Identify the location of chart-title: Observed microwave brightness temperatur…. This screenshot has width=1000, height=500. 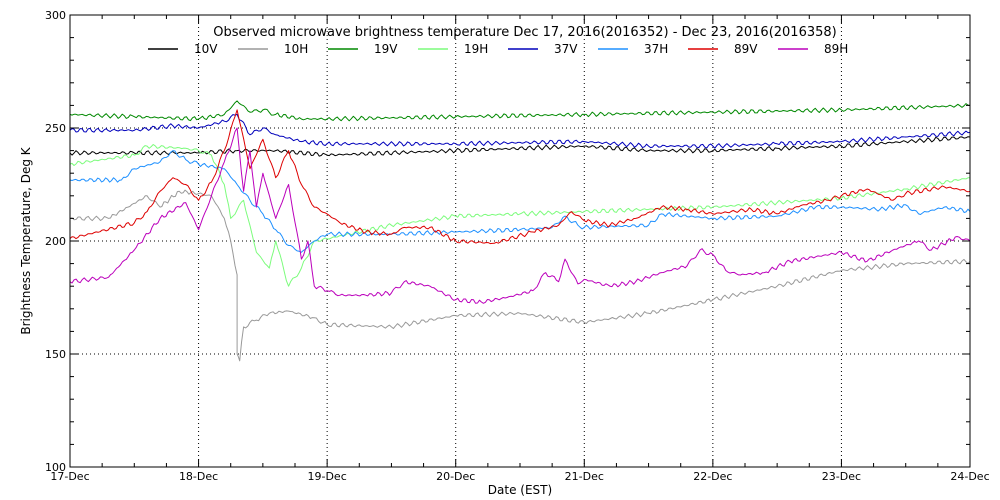
(525, 32).